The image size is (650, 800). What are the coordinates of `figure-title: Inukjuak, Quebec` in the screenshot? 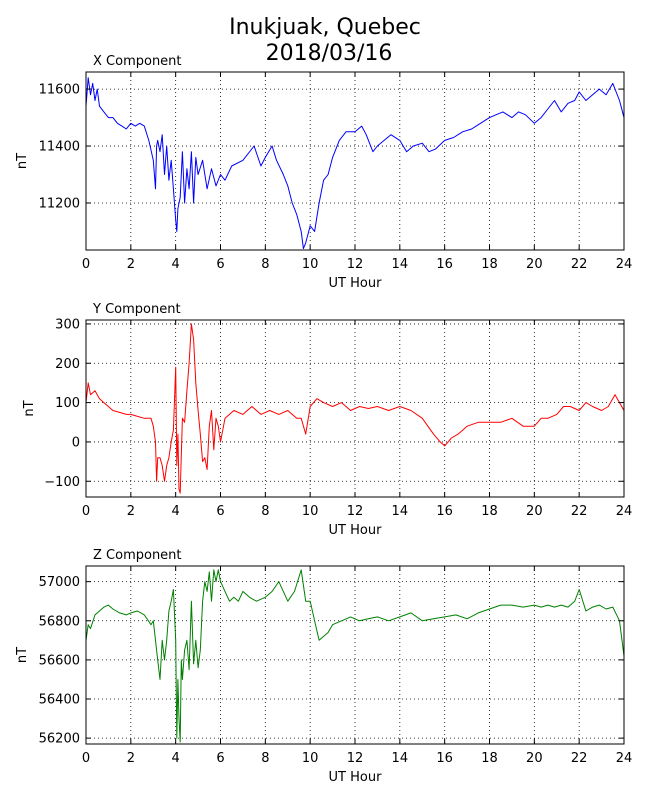 It's located at (325, 27).